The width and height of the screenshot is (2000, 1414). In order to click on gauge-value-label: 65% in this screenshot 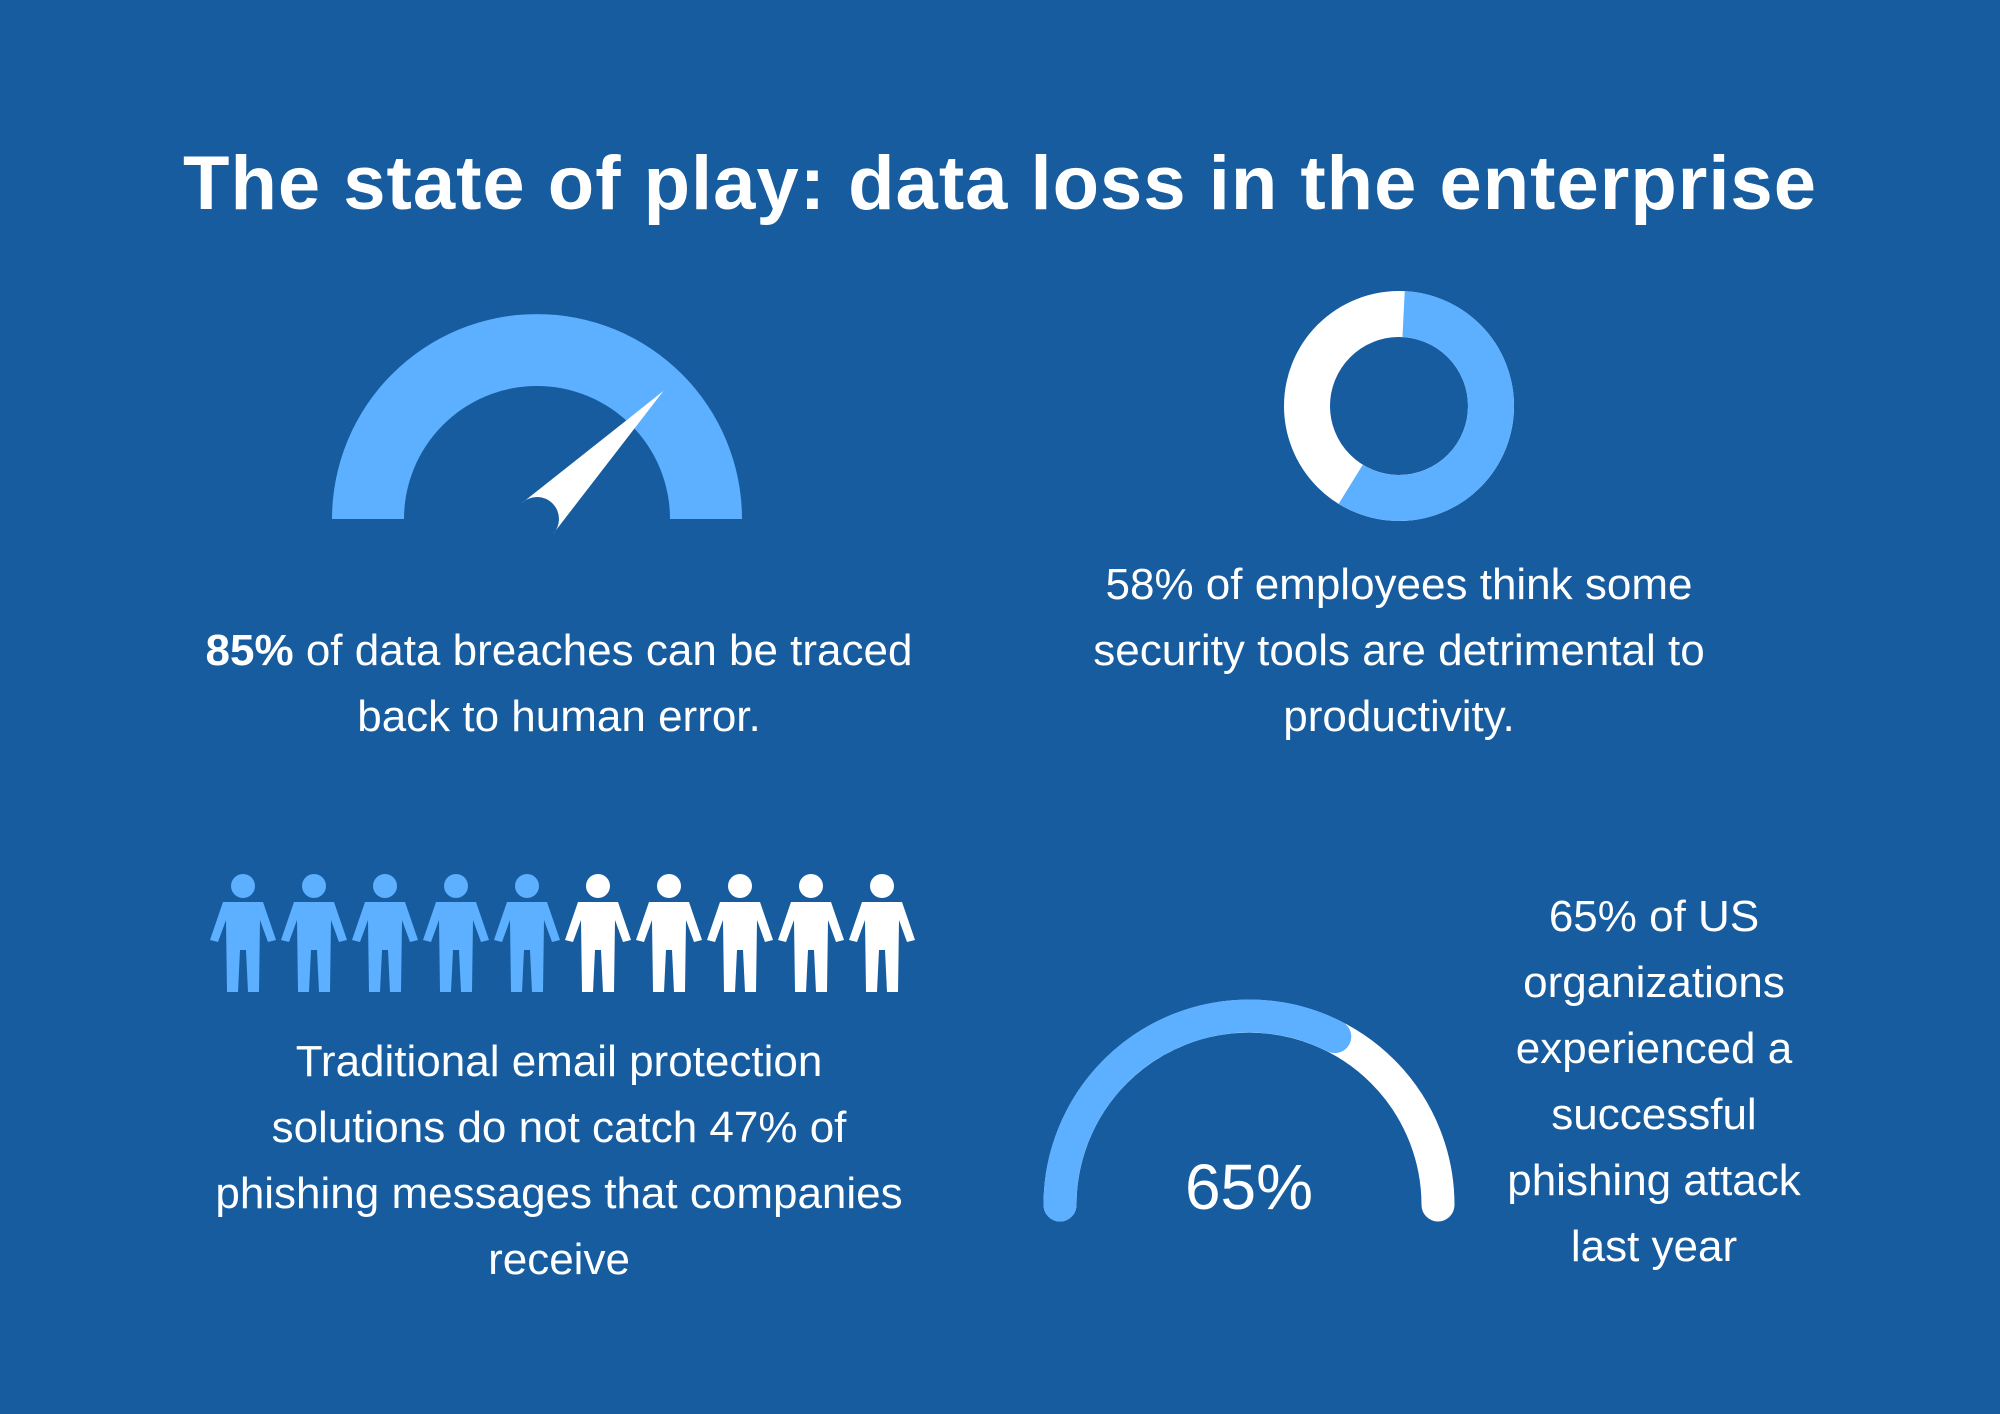, I will do `click(1249, 1187)`.